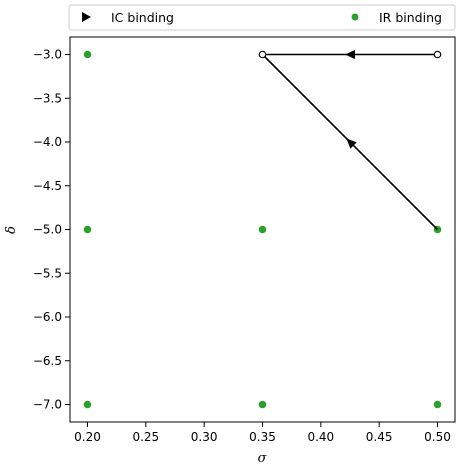 The height and width of the screenshot is (471, 460). Describe the element at coordinates (410, 17) in the screenshot. I see `legend-ir-label: IR binding` at that location.